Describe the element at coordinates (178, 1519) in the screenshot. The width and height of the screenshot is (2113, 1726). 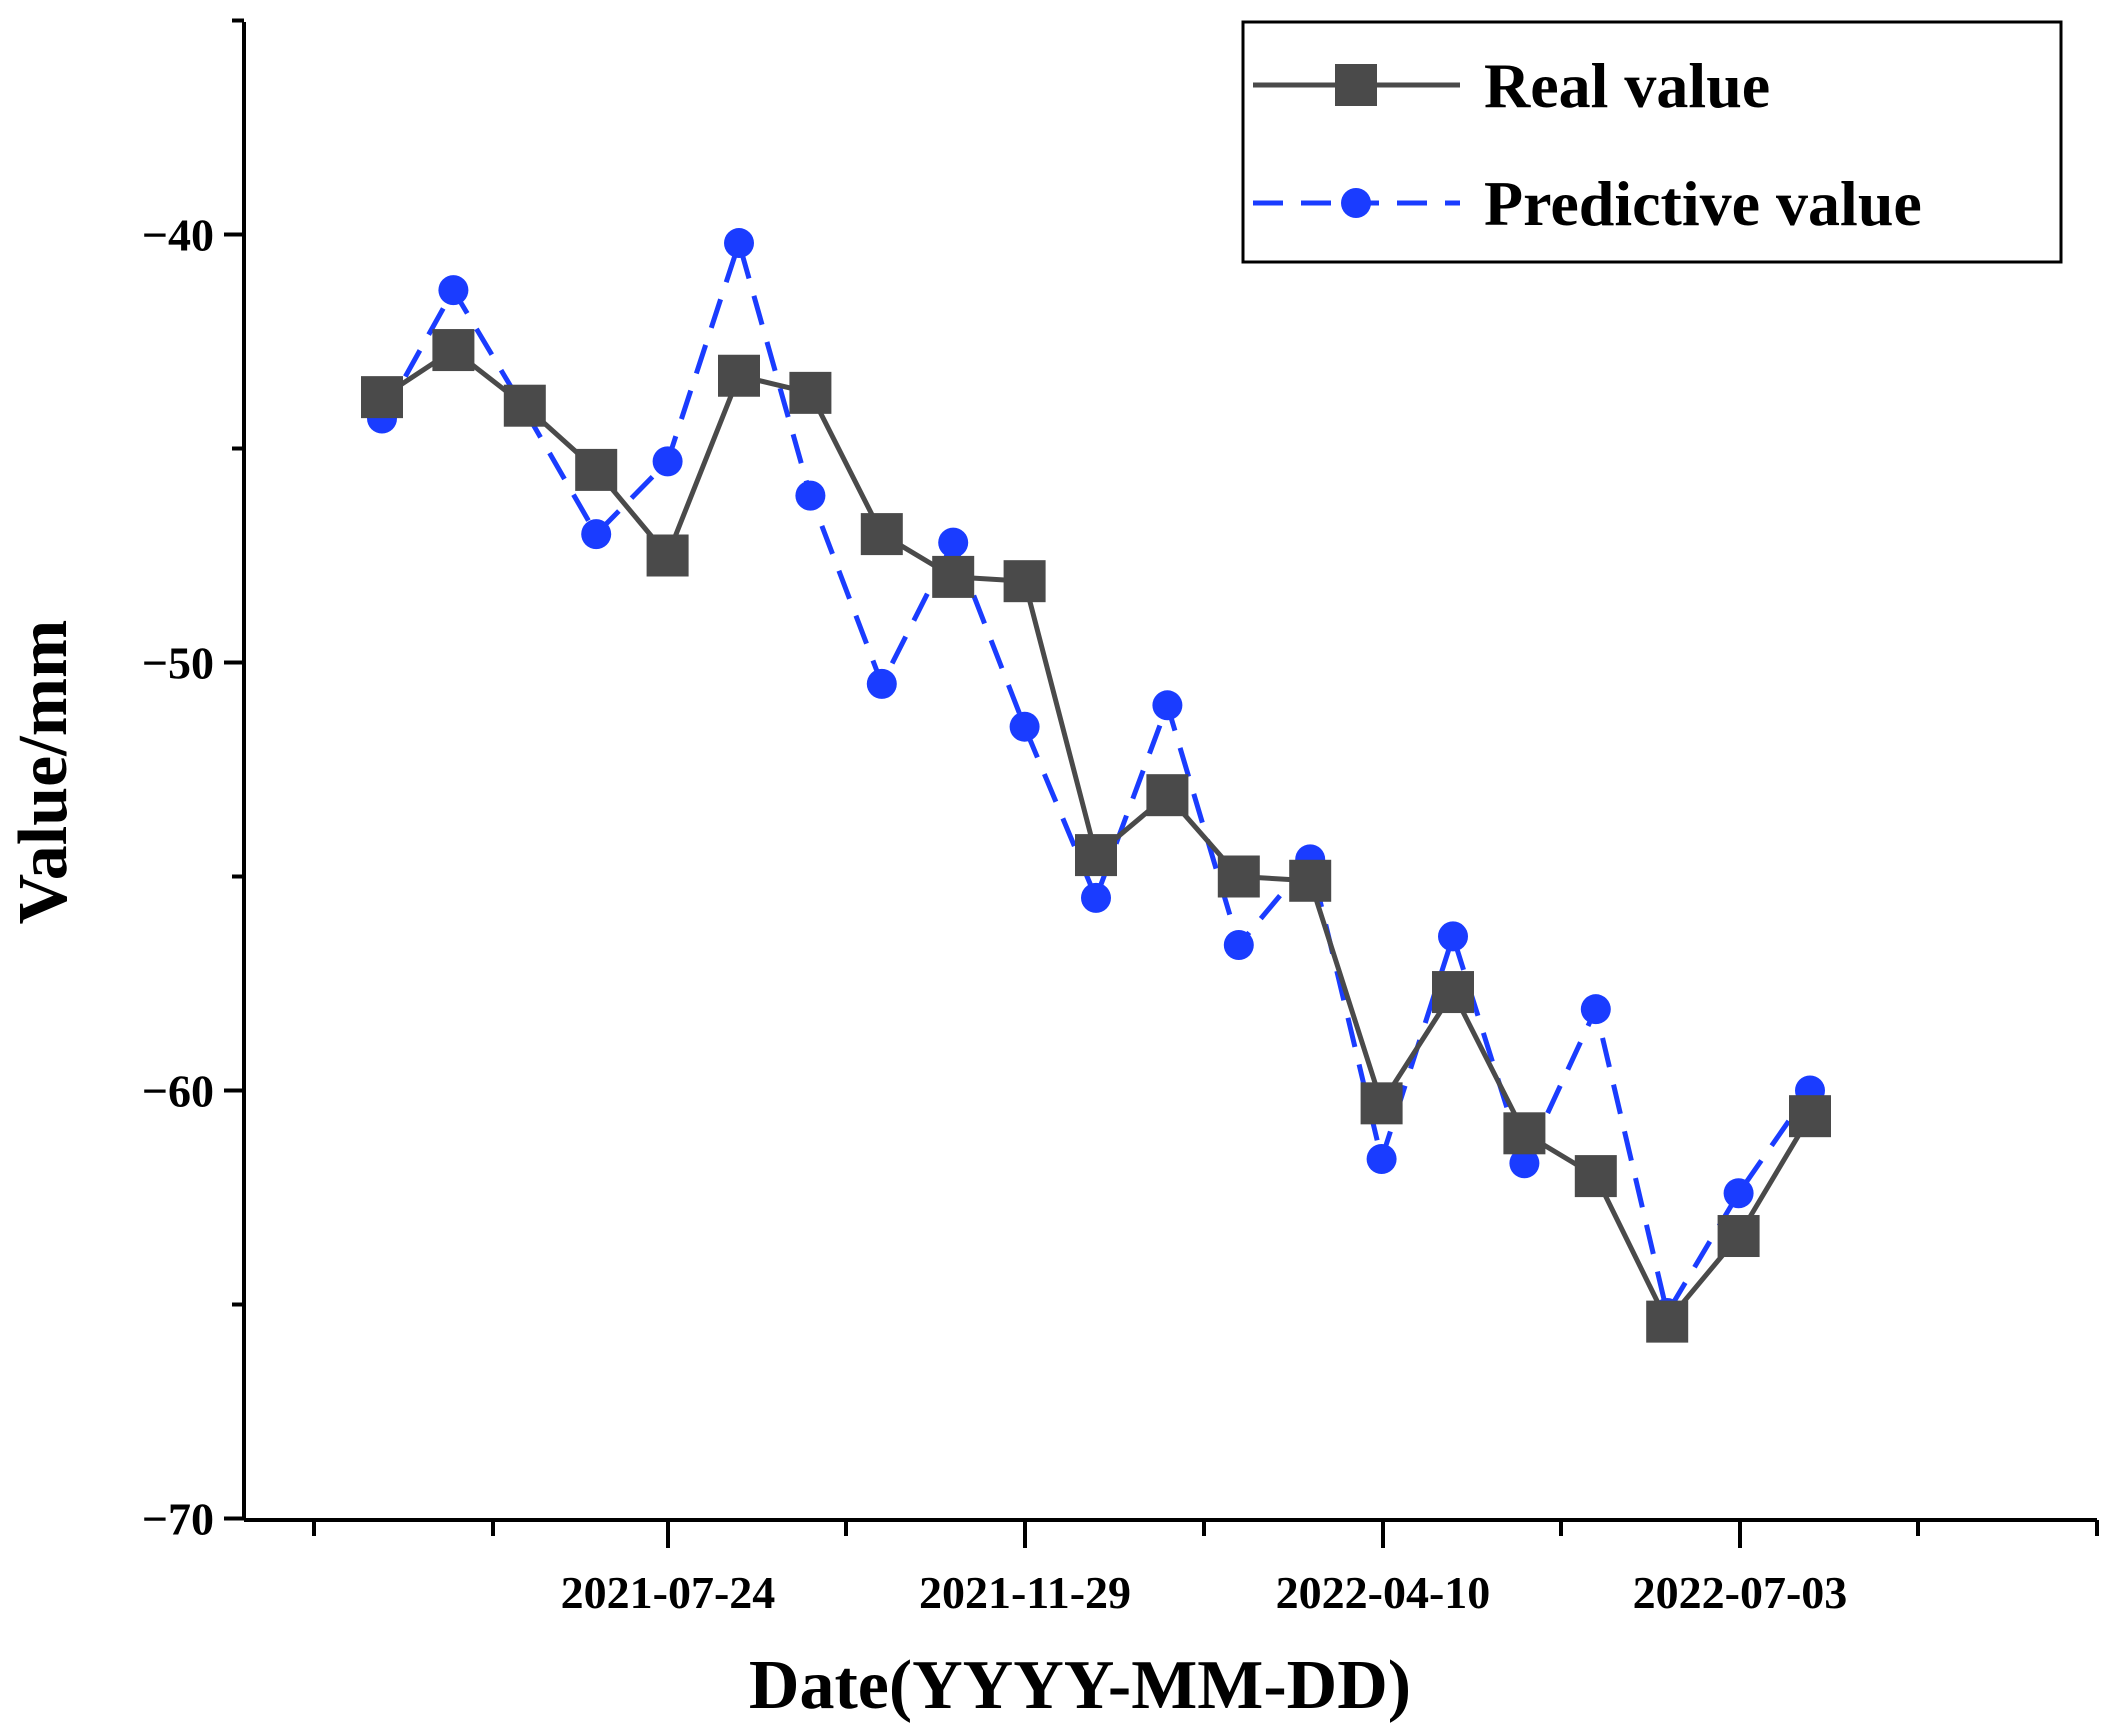
I see `y-tick-label: −70` at that location.